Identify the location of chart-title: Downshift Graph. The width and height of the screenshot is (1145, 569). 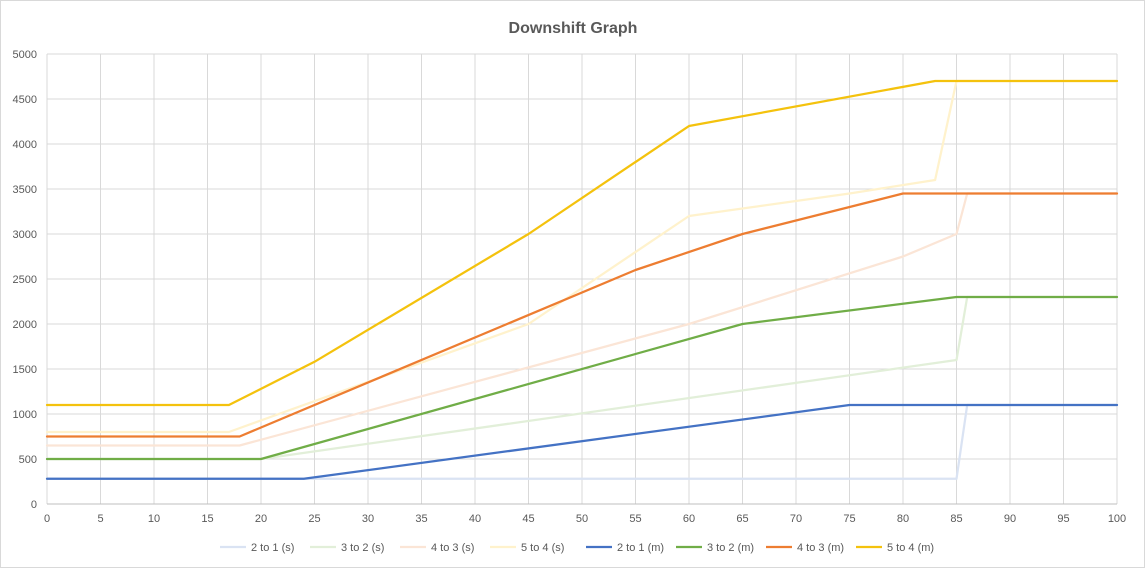
(573, 28).